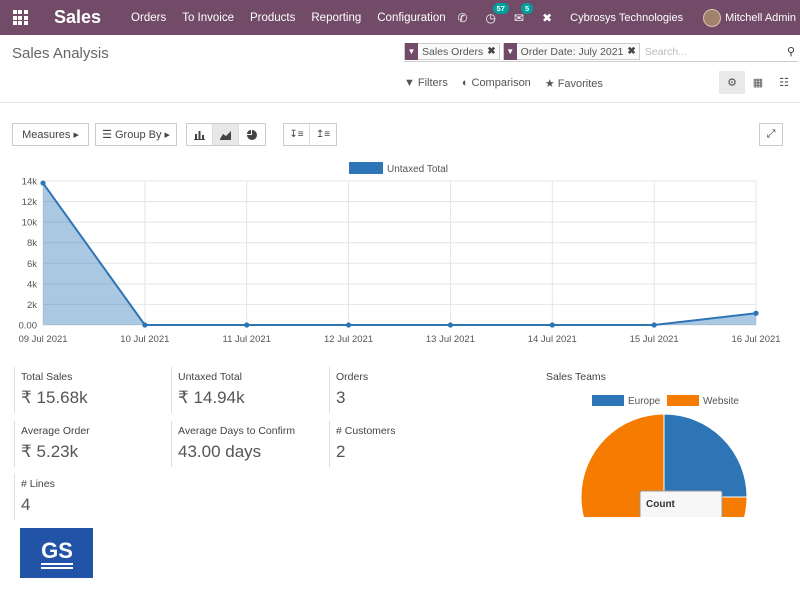 The height and width of the screenshot is (600, 800). What do you see at coordinates (60, 53) in the screenshot?
I see `page-title: Sales Analysis` at bounding box center [60, 53].